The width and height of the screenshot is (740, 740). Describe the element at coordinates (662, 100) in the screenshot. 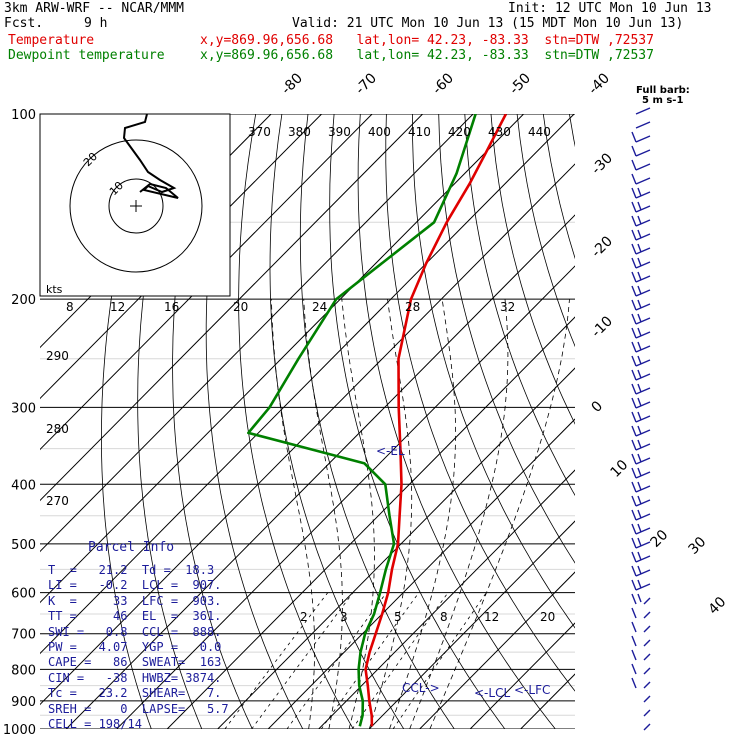

I see `wind-barb-units: 5 m s-1` at that location.